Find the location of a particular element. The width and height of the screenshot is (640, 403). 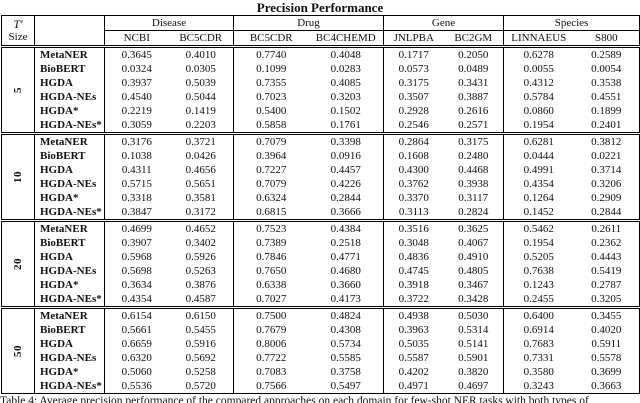

value-cell: 0.4202 is located at coordinates (413, 372).